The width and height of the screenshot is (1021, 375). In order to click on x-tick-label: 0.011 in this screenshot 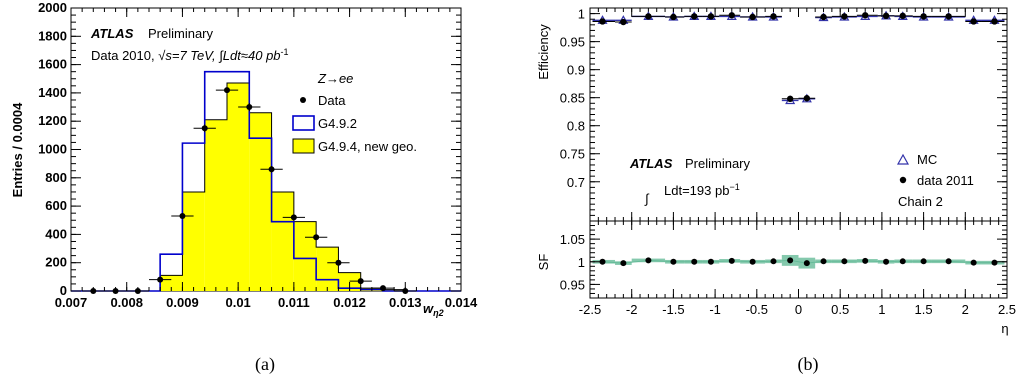, I will do `click(294, 302)`.